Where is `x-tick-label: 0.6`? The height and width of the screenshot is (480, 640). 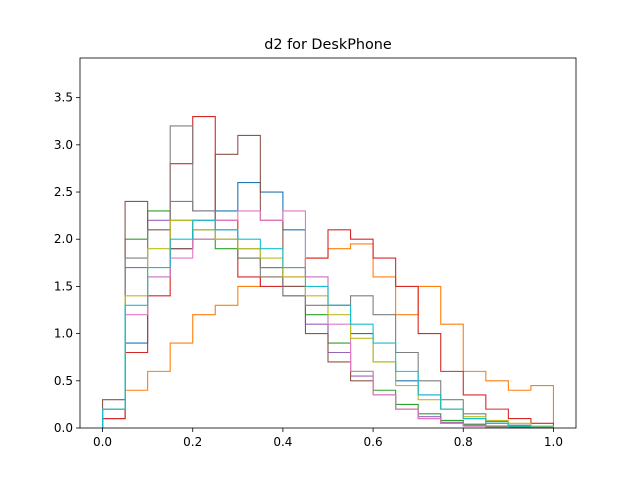
x-tick-label: 0.6 is located at coordinates (373, 442).